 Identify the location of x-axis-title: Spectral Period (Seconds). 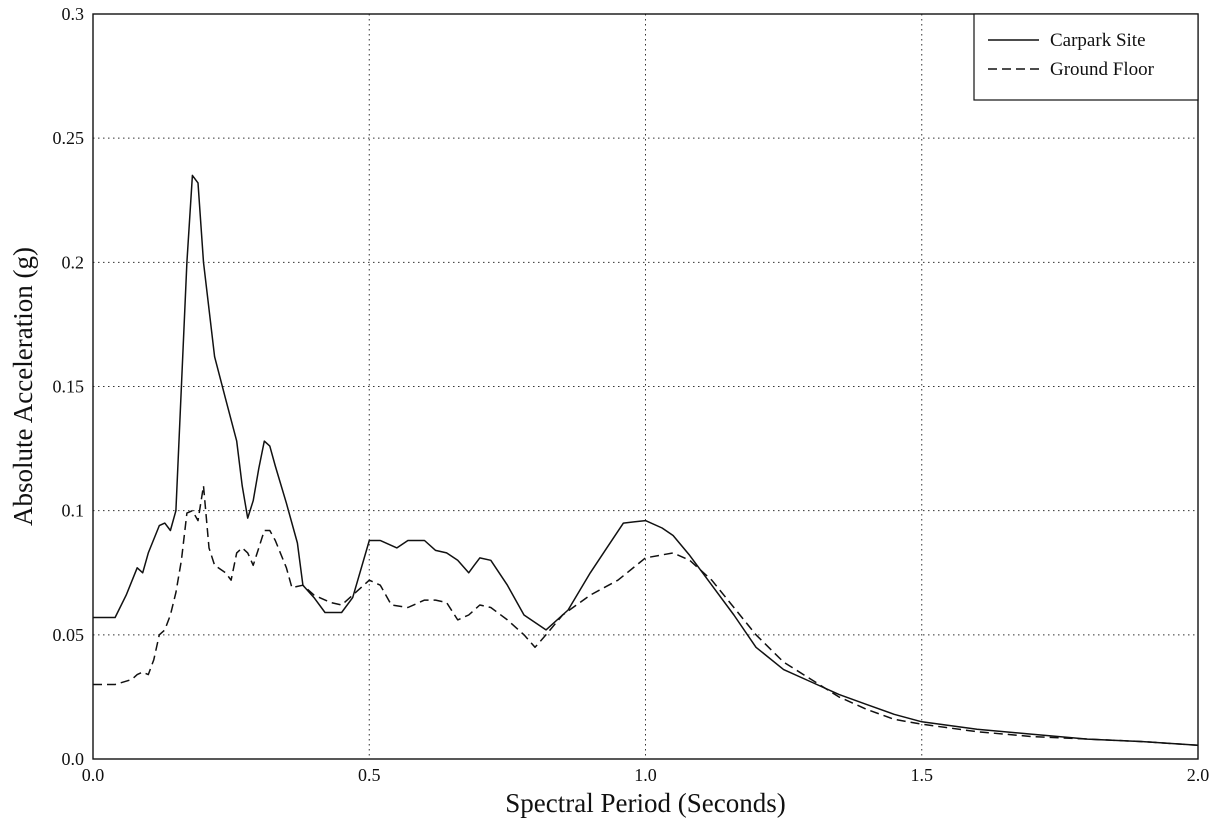
(645, 803).